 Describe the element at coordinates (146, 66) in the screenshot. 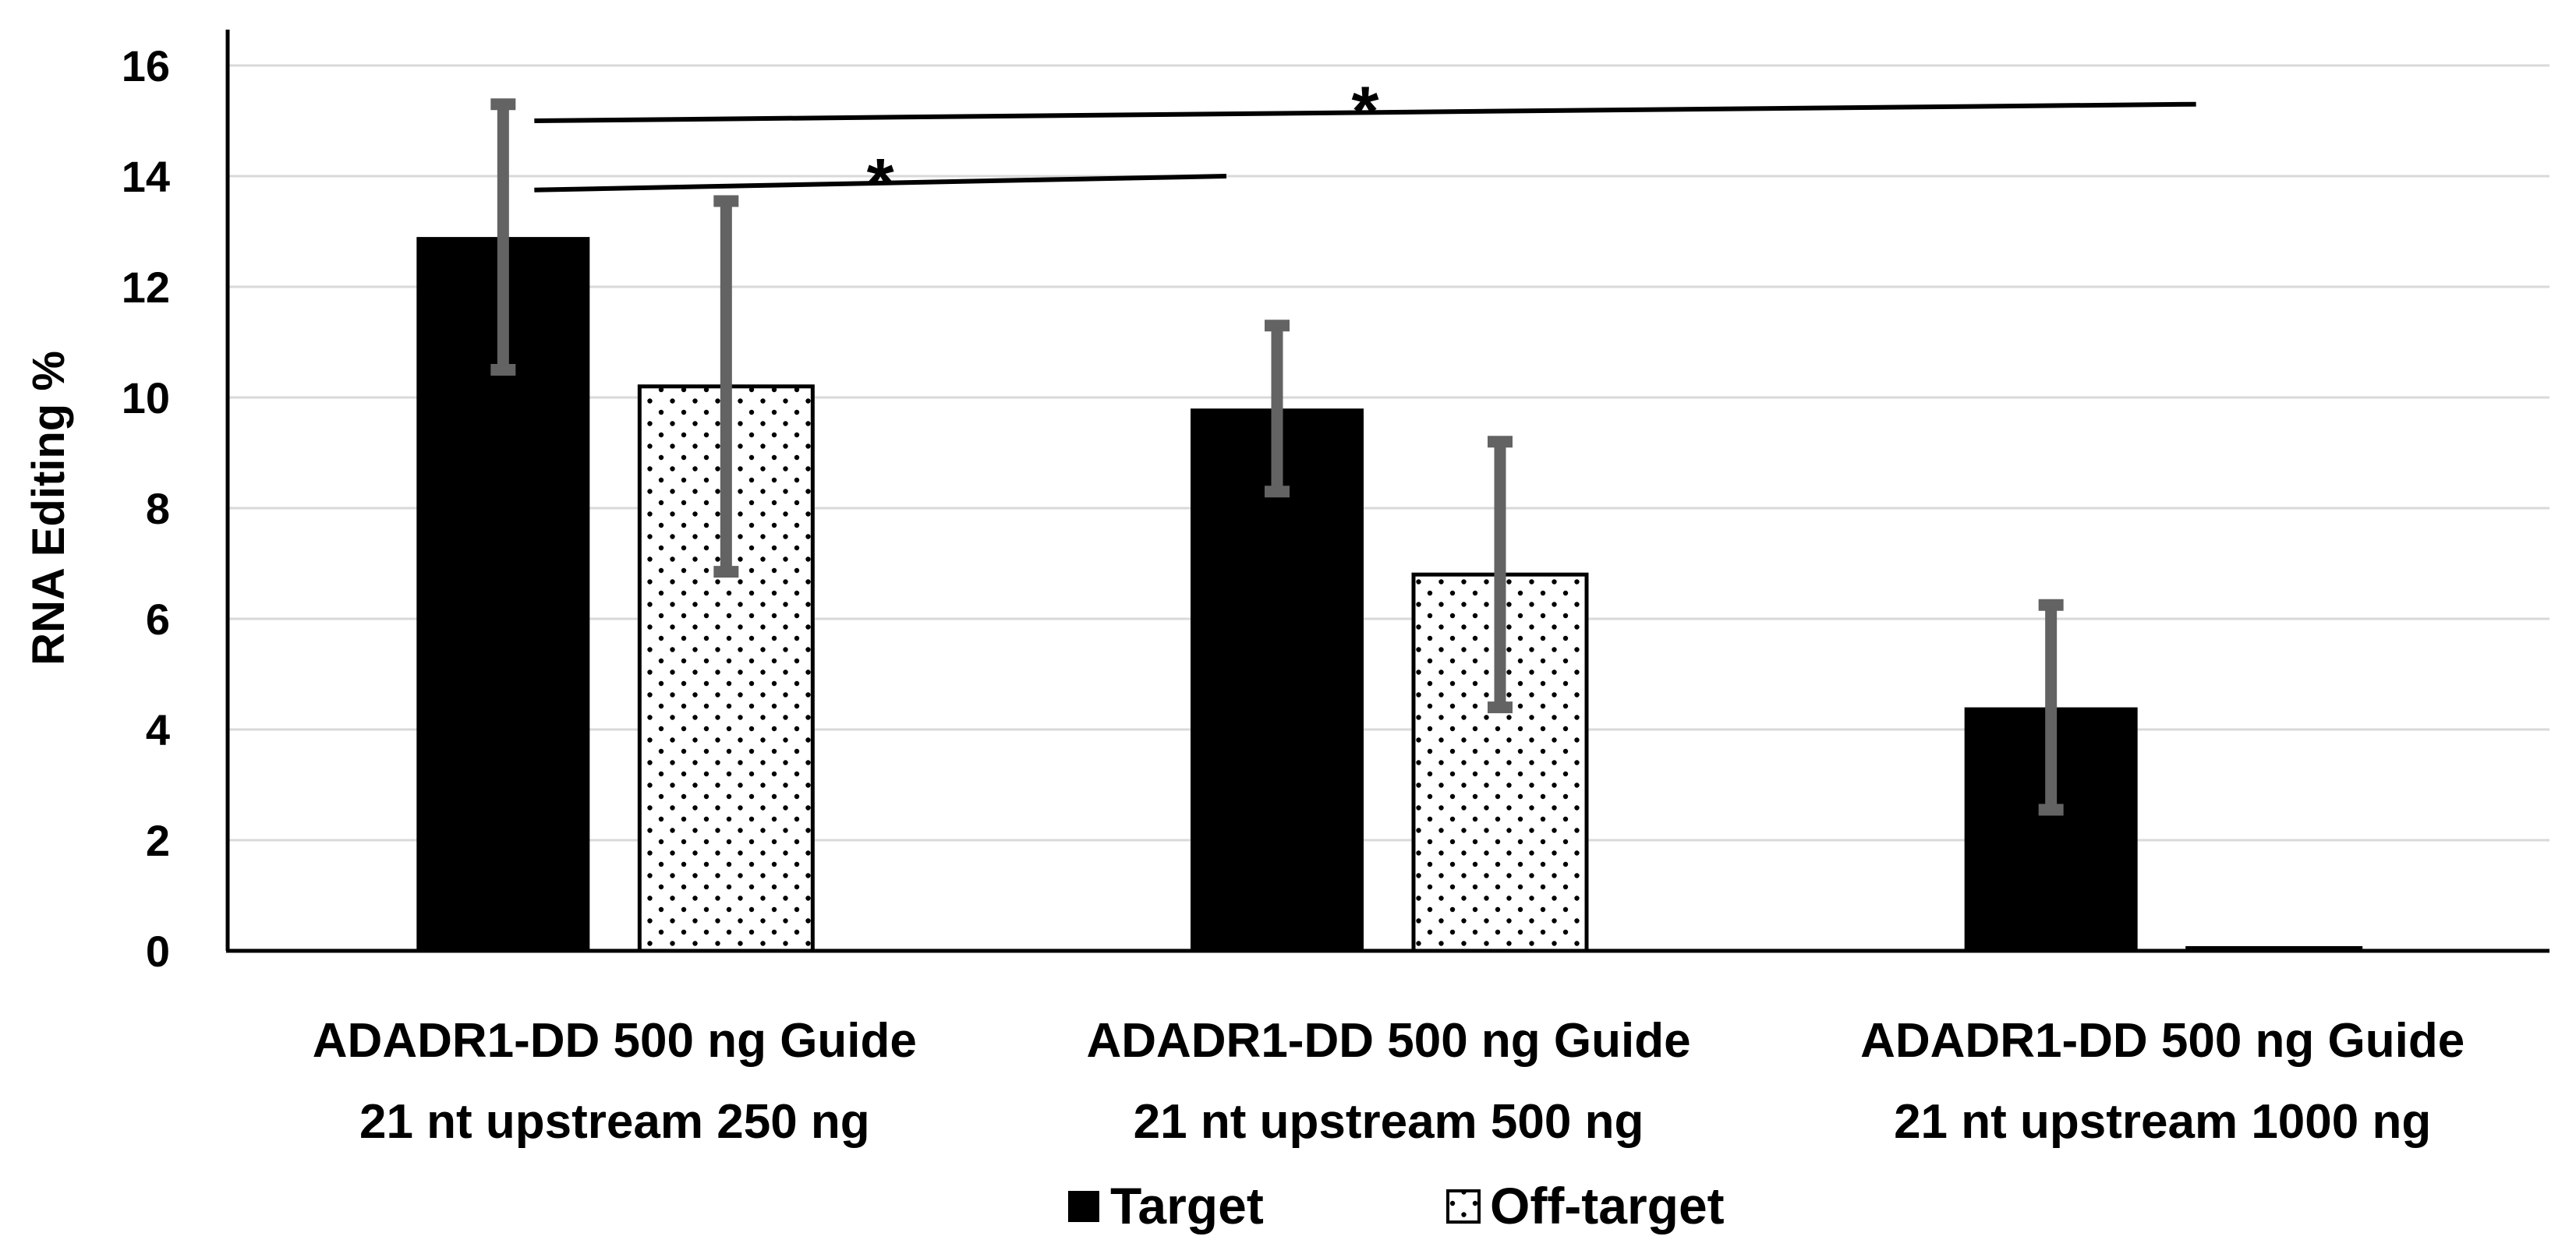

I see `y-tick-label: 16` at that location.